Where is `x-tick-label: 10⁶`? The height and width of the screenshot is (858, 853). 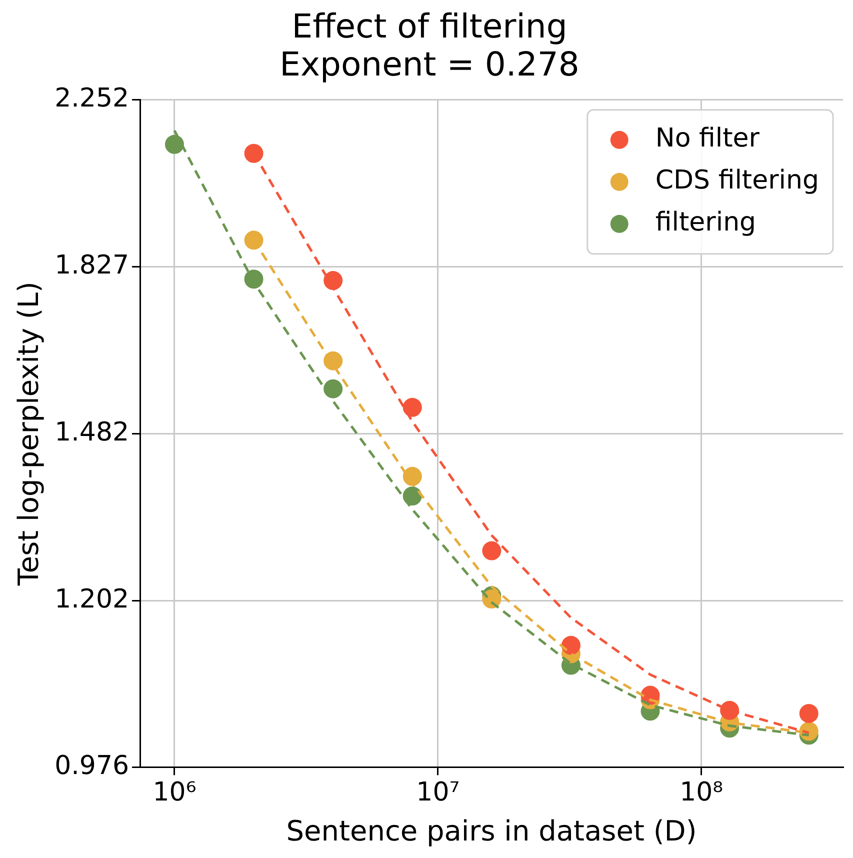
x-tick-label: 10⁶ is located at coordinates (174, 793).